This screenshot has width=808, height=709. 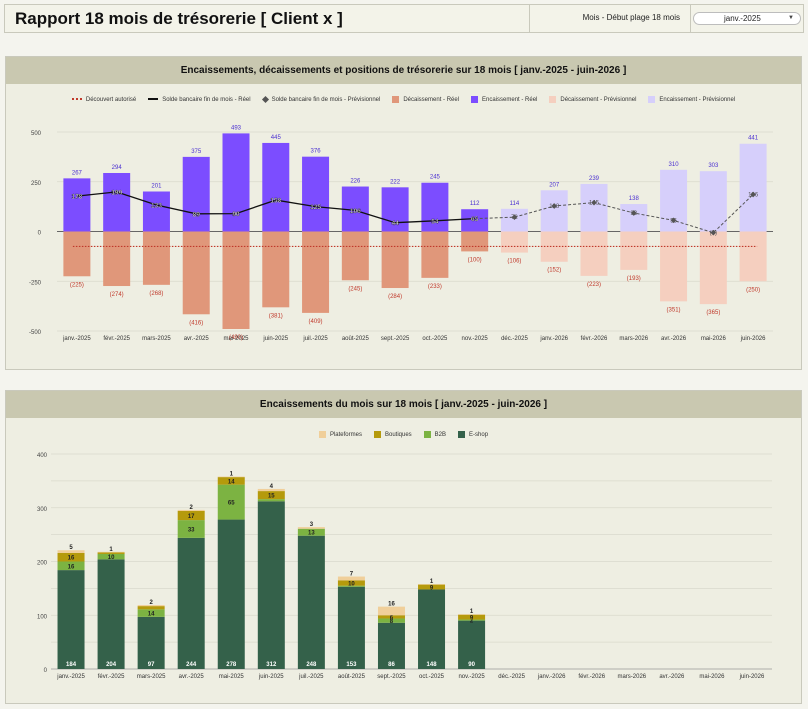 I want to click on decaissement-label: (274), so click(x=117, y=295).